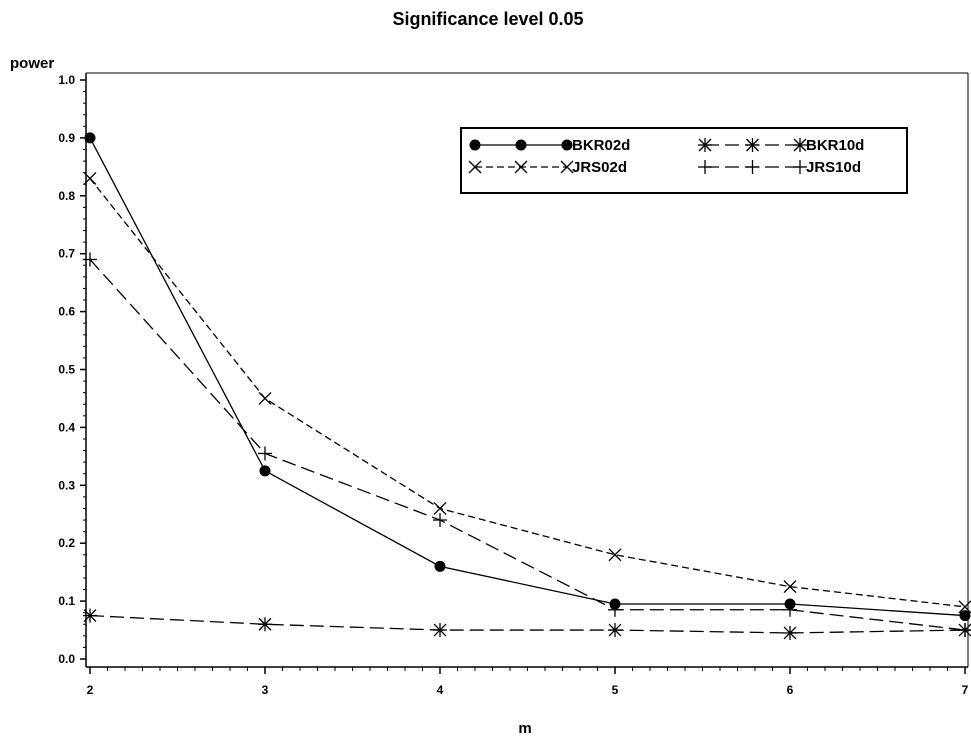 The height and width of the screenshot is (740, 971). I want to click on legend: BKR02d BKR10d JRS02d JRS10d, so click(684, 160).